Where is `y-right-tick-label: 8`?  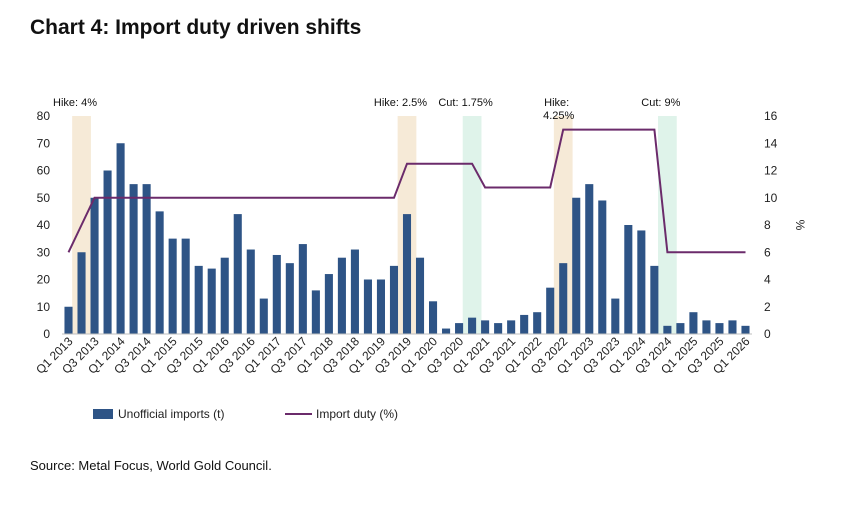 y-right-tick-label: 8 is located at coordinates (767, 225).